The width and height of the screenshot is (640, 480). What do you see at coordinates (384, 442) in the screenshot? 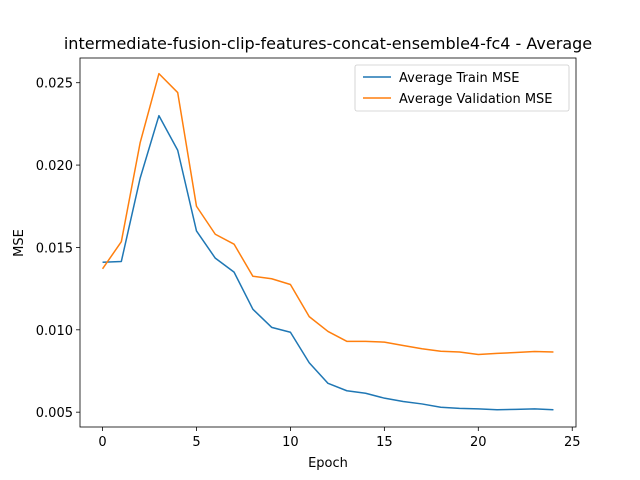
I see `x-tick-label: 15` at bounding box center [384, 442].